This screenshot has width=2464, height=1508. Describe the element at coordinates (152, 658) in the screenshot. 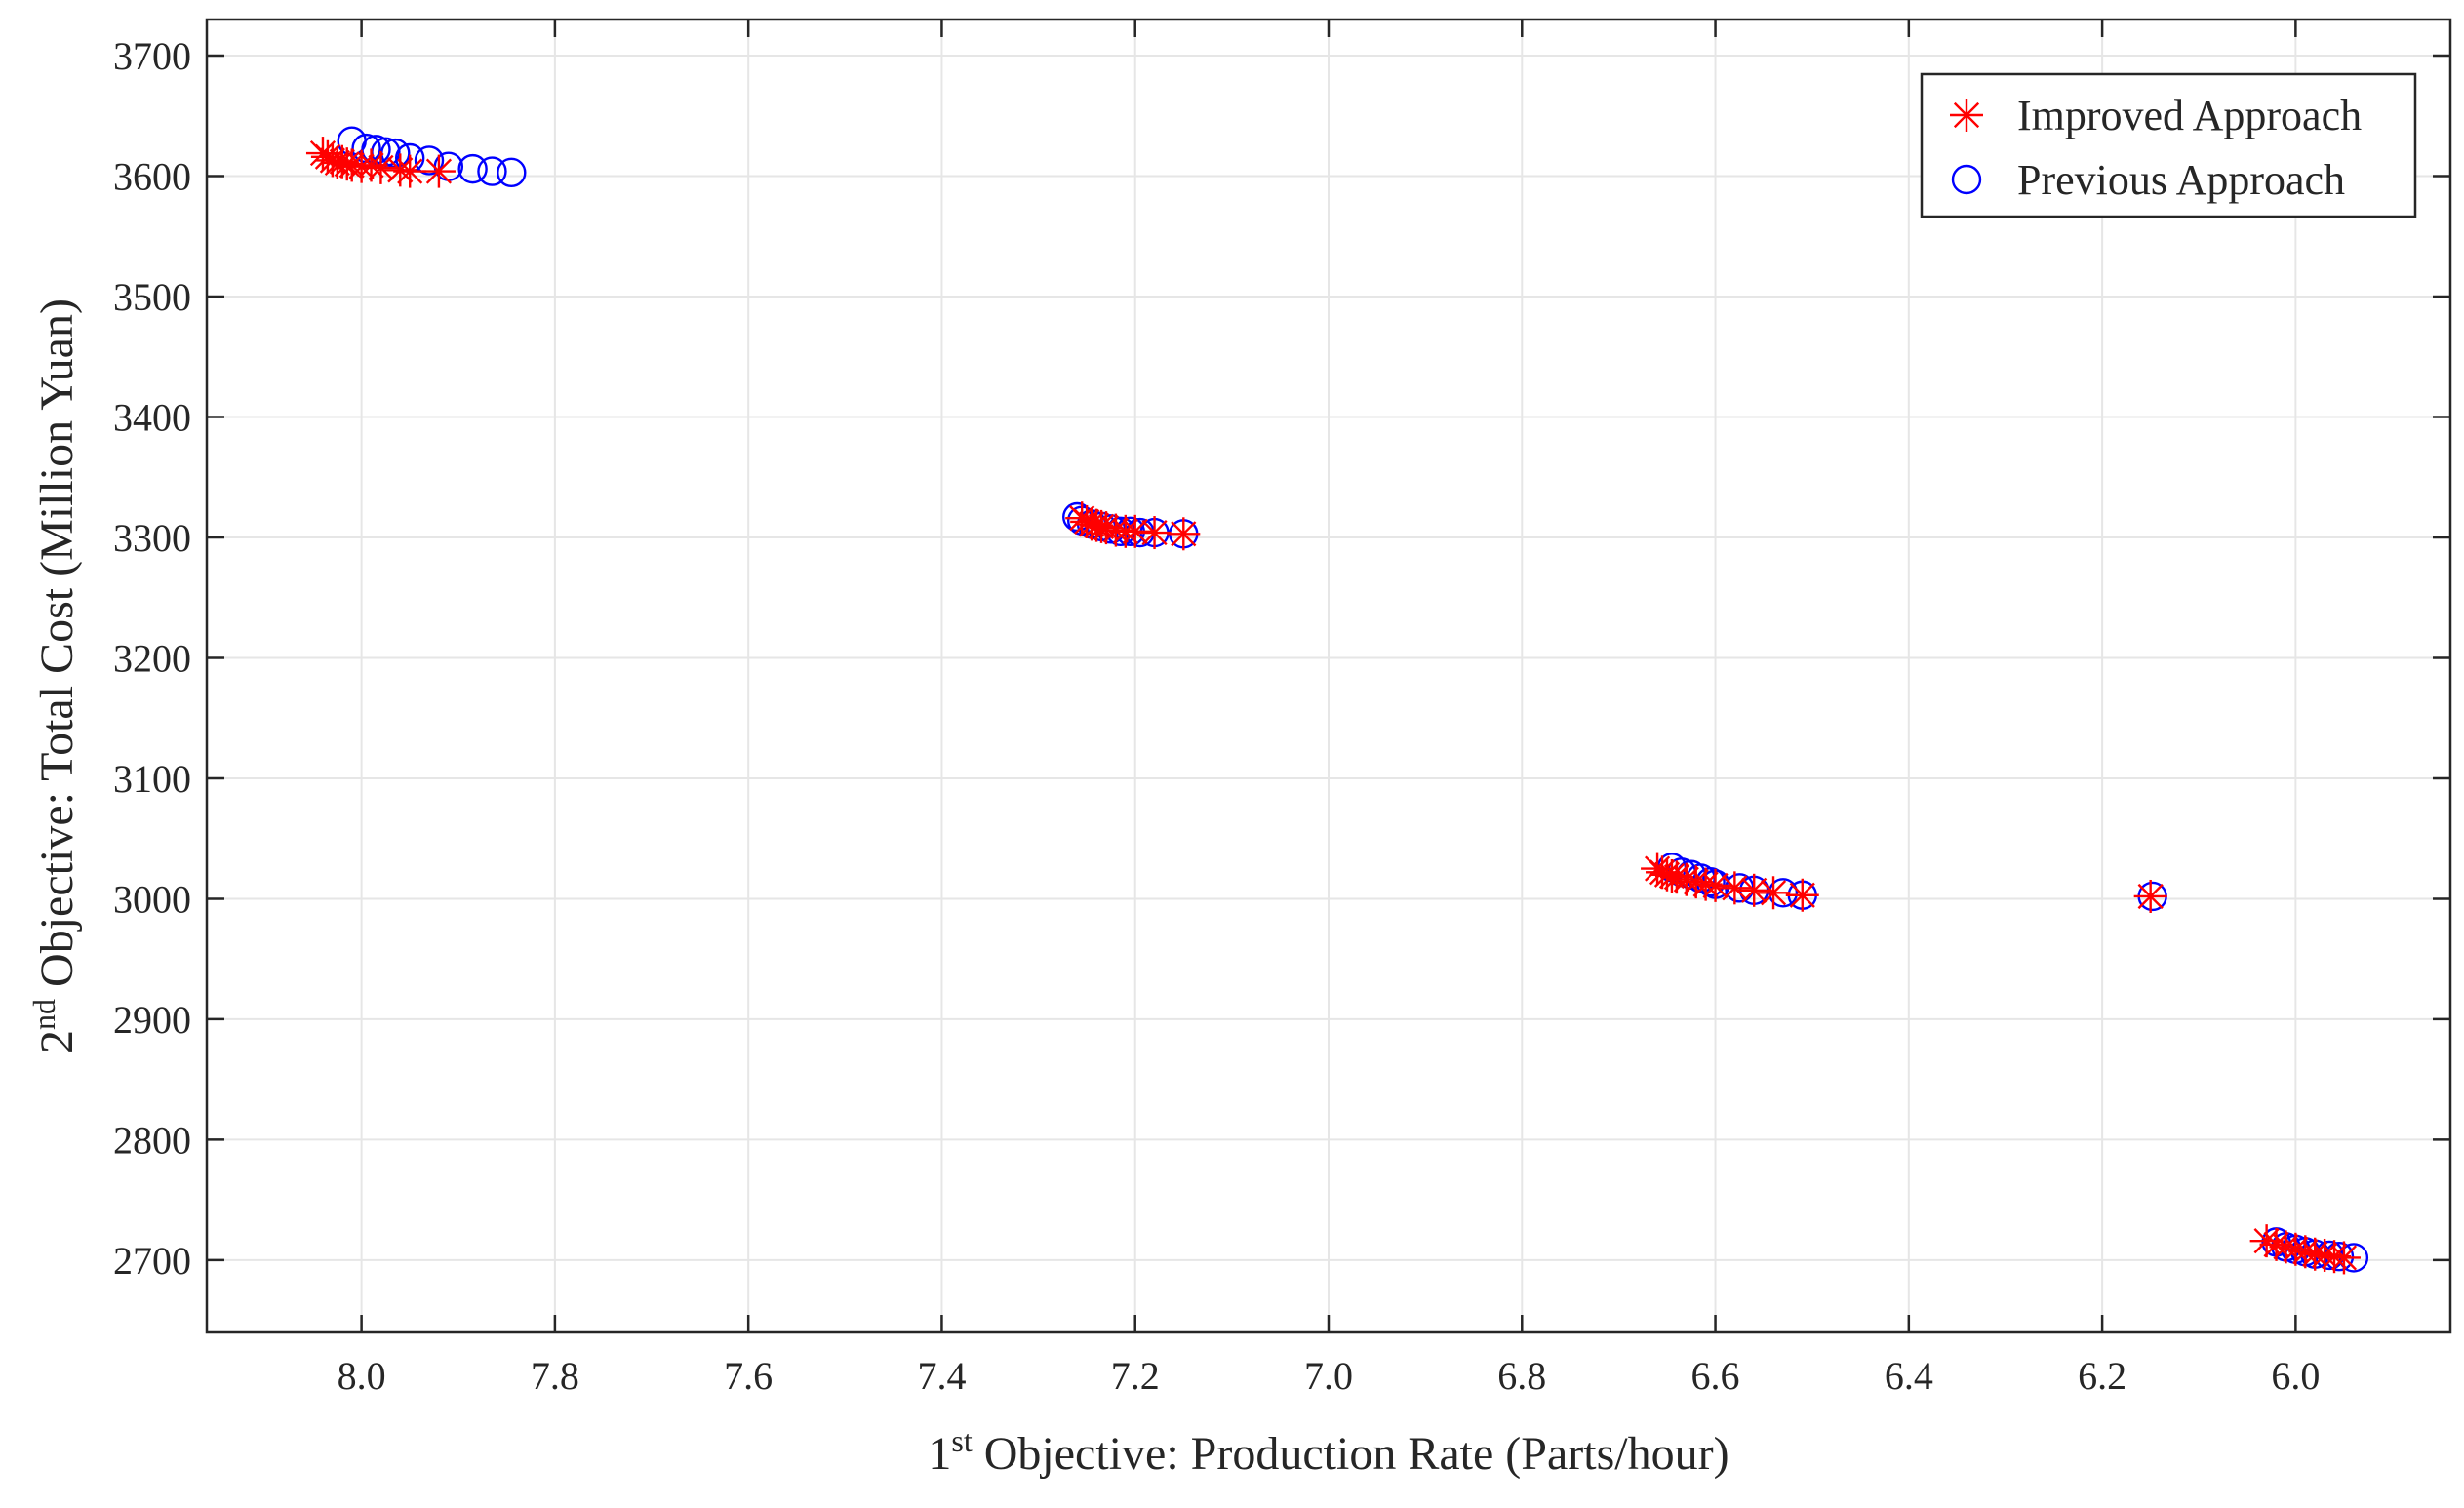

I see `y-tick-label: 3200` at that location.